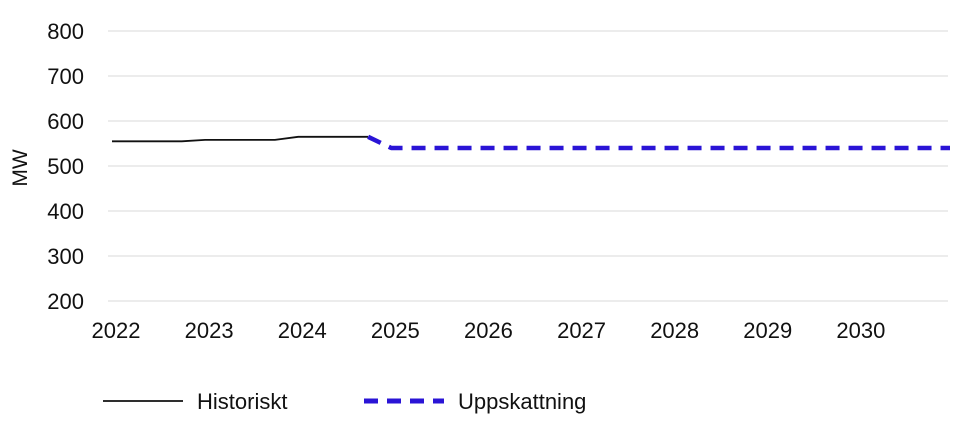 This screenshot has width=960, height=443. I want to click on y-tick-label: 800, so click(65, 31).